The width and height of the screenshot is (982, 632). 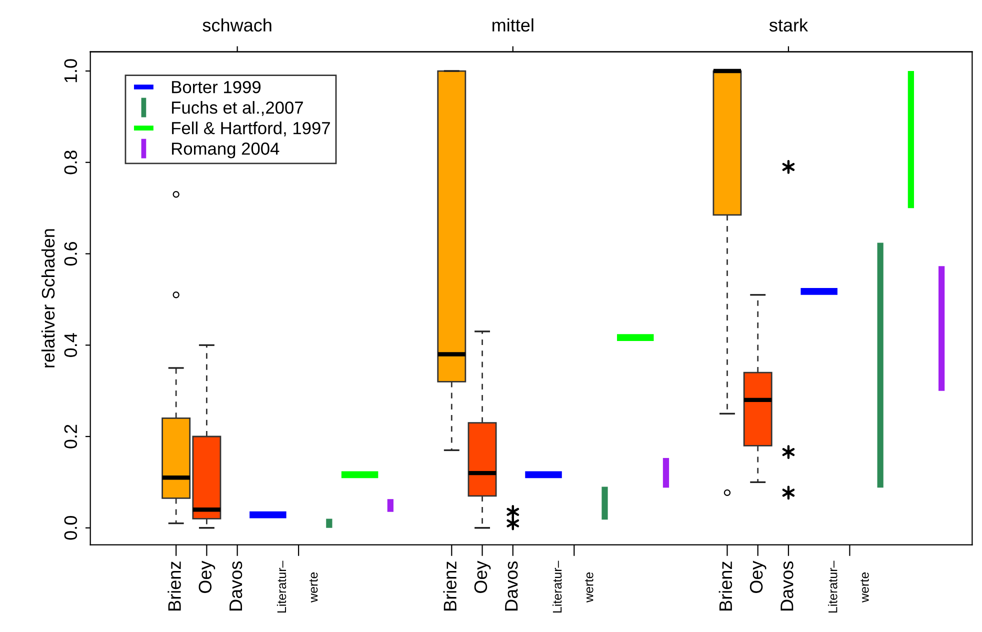 I want to click on y-tick-label: 0.6, so click(x=71, y=254).